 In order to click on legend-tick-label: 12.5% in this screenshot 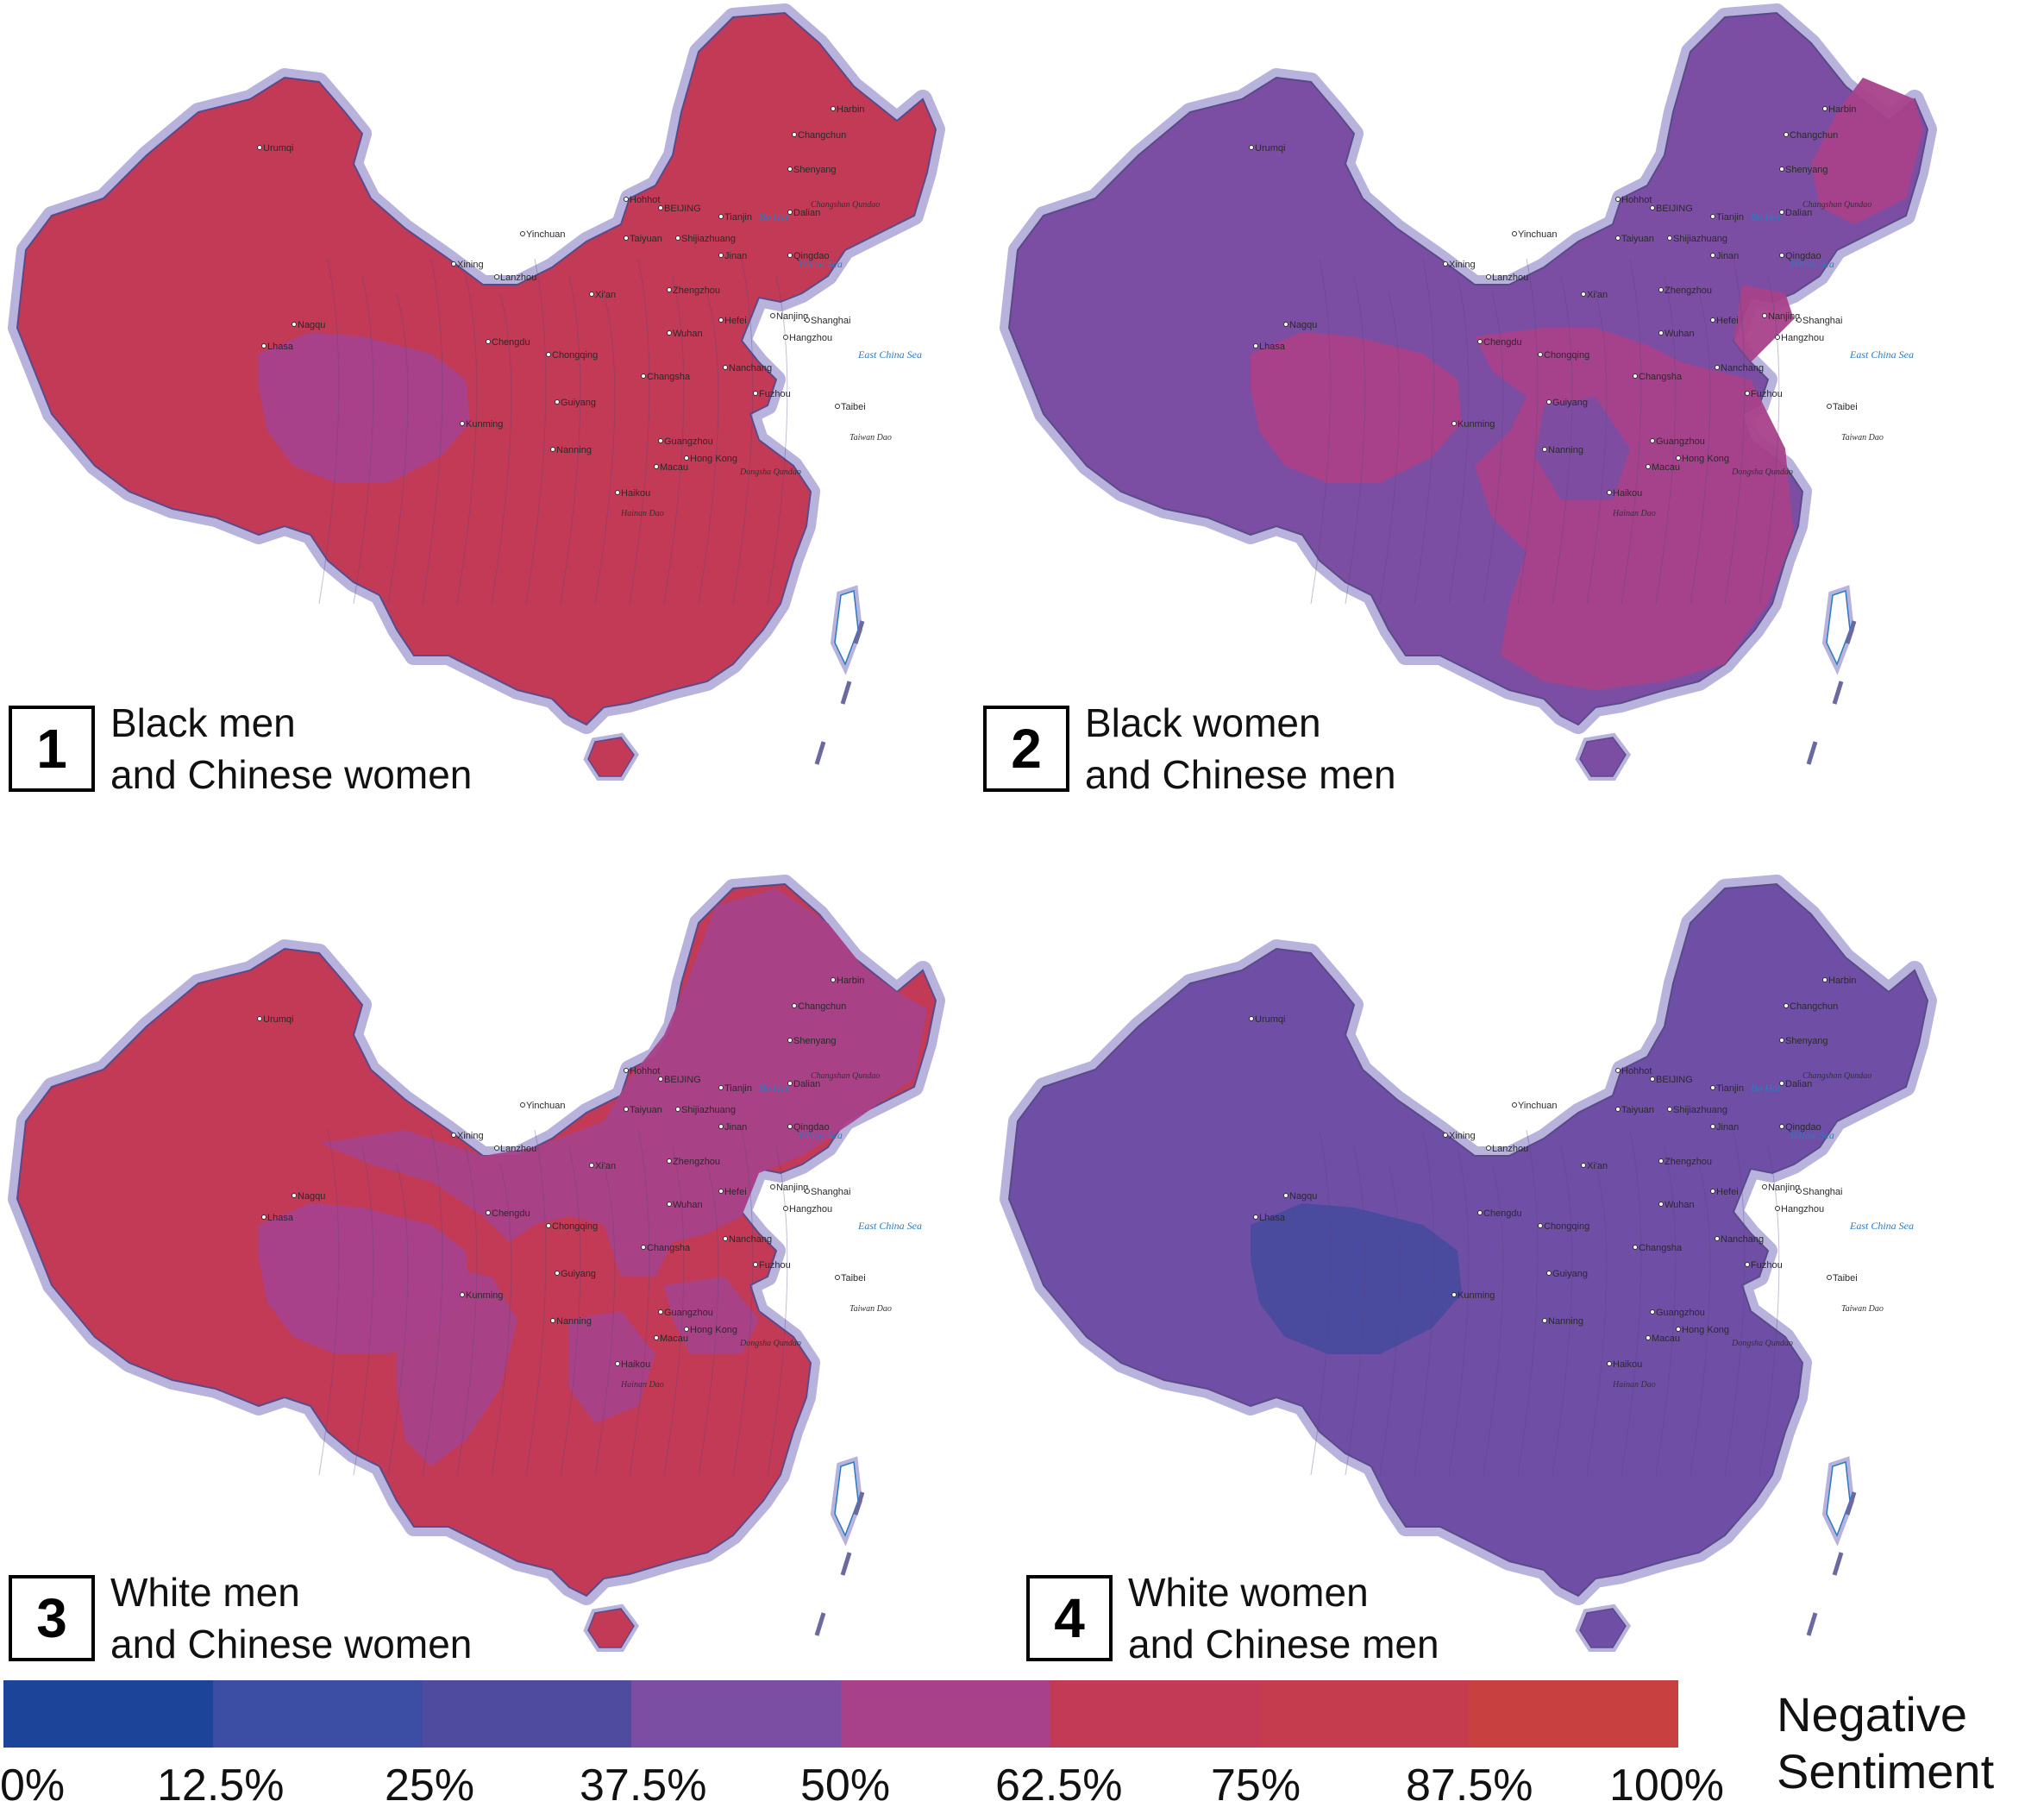, I will do `click(221, 1785)`.